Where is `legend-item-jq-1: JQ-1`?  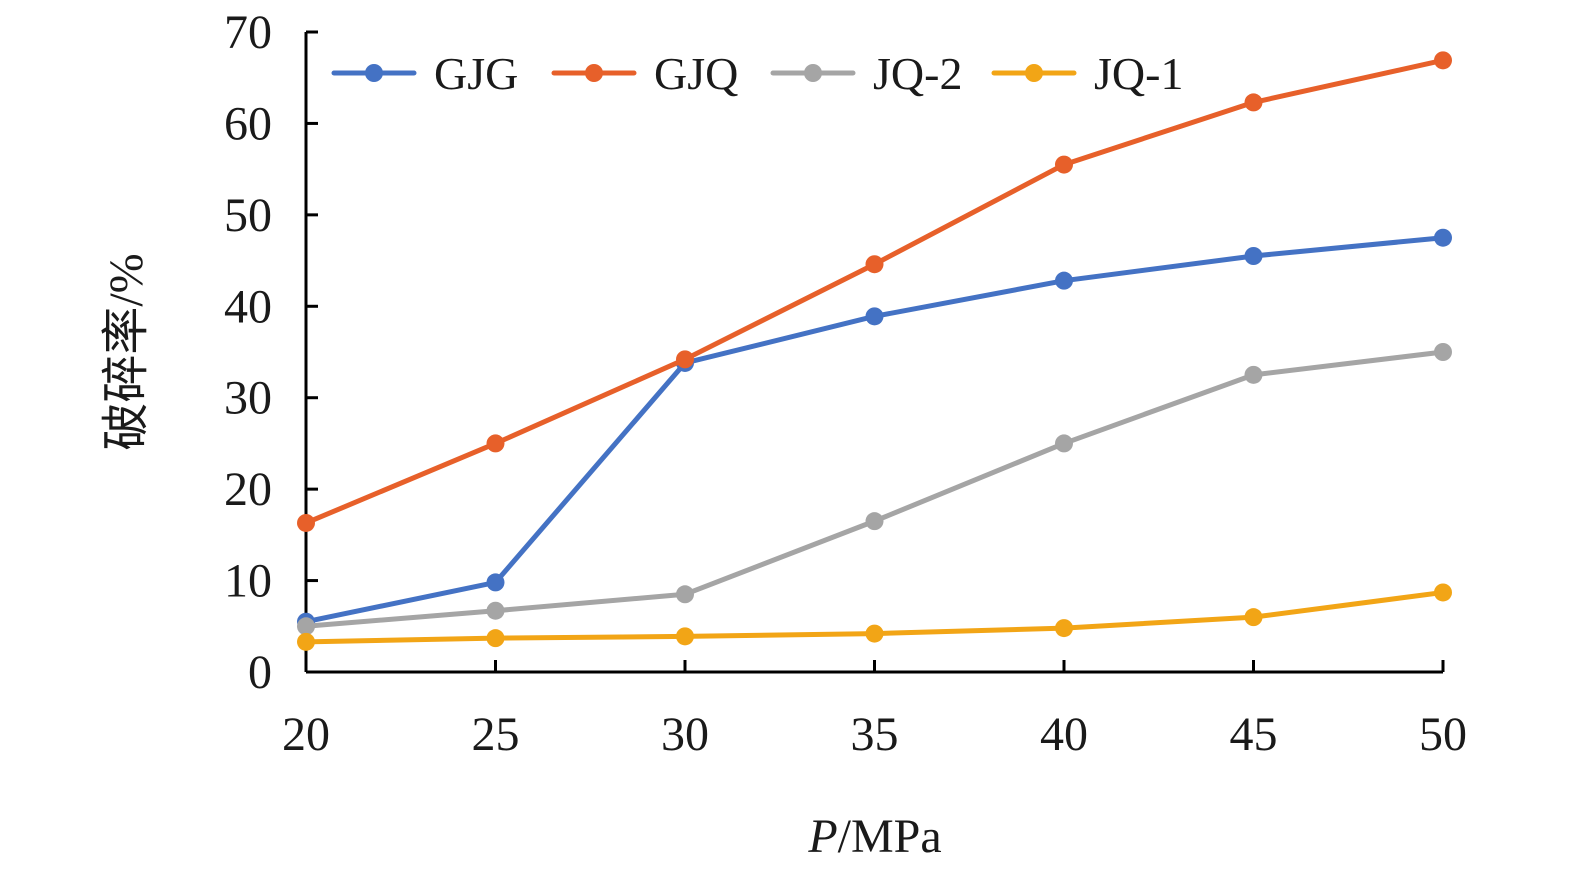 legend-item-jq-1: JQ-1 is located at coordinates (1087, 73).